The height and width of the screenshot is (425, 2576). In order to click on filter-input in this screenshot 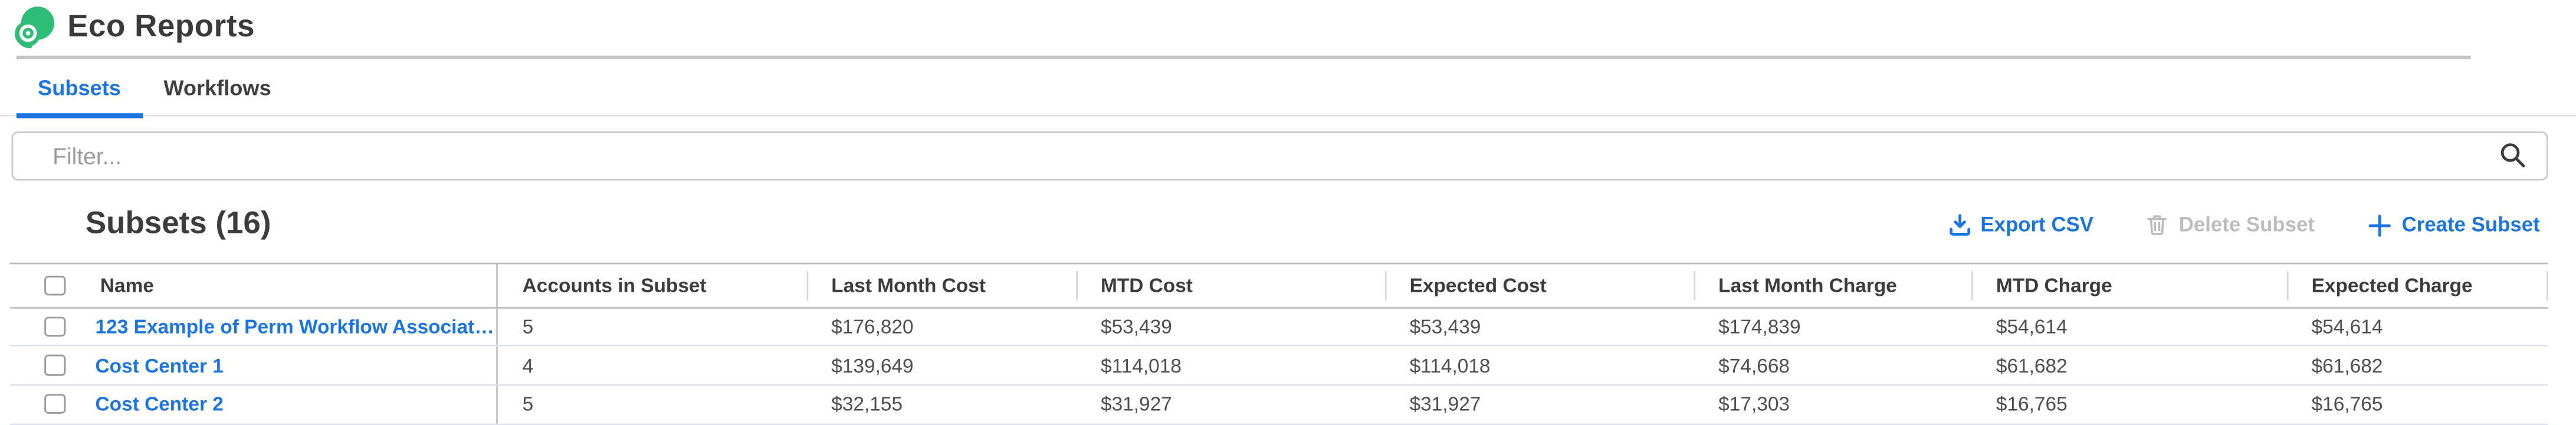, I will do `click(1279, 156)`.